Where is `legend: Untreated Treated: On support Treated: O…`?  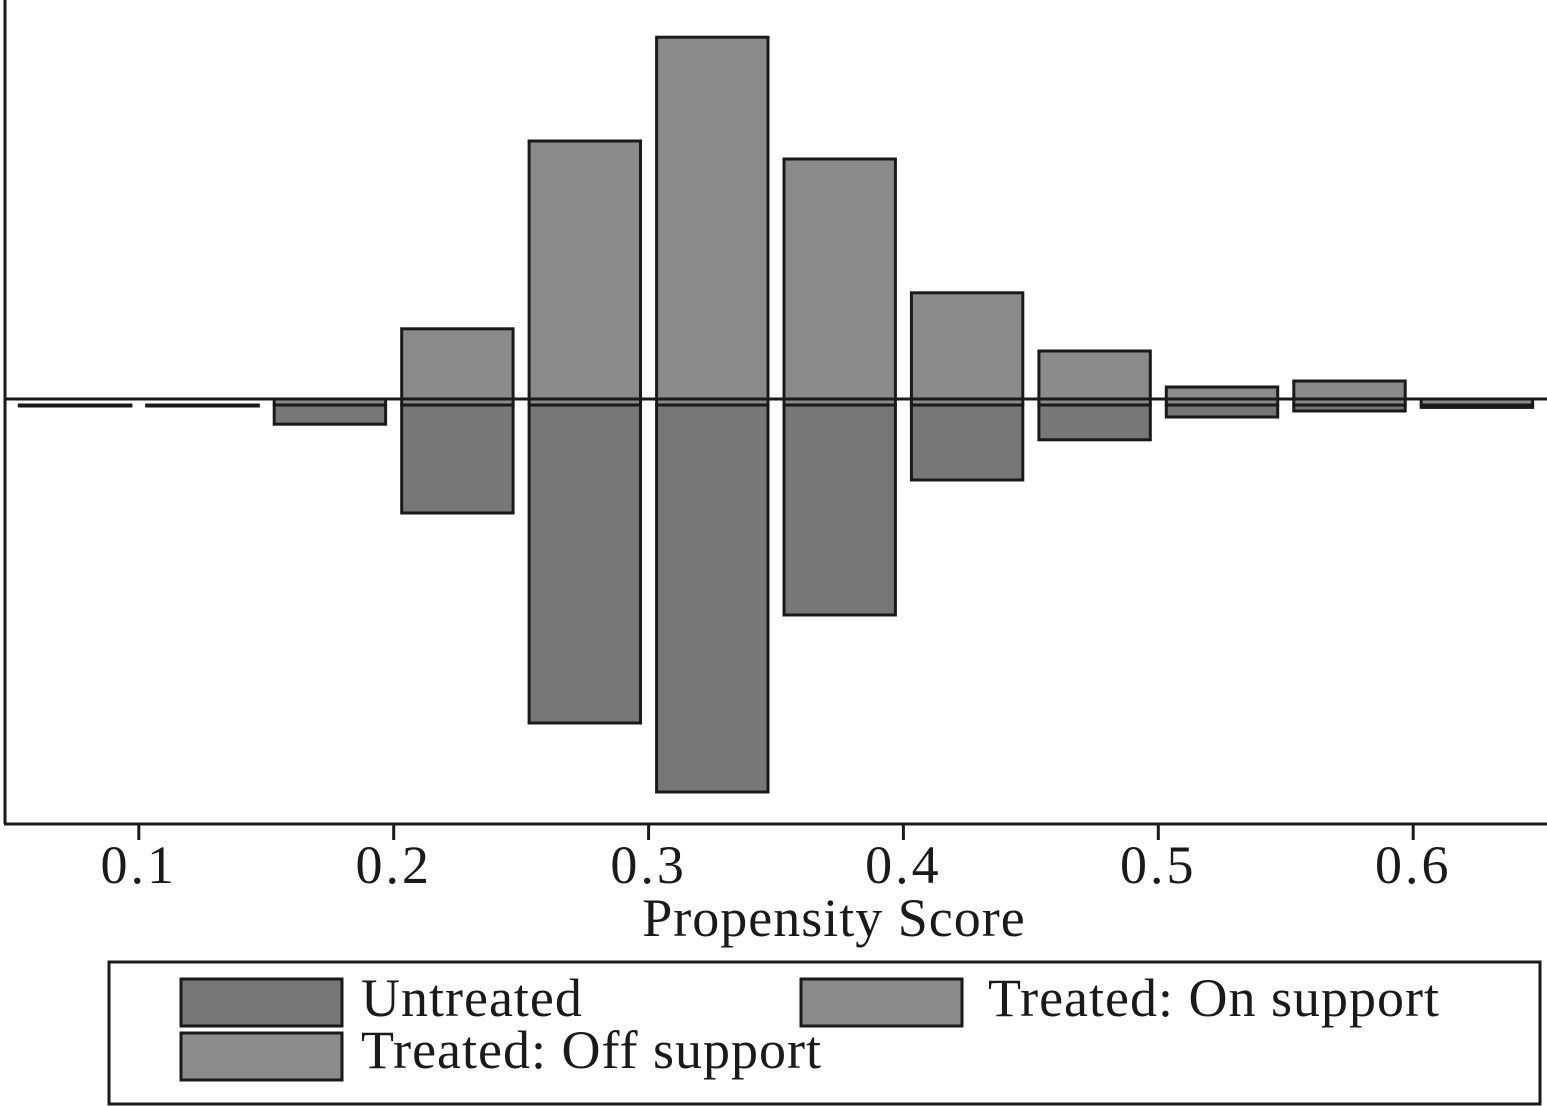 legend: Untreated Treated: On support Treated: O… is located at coordinates (824, 1033).